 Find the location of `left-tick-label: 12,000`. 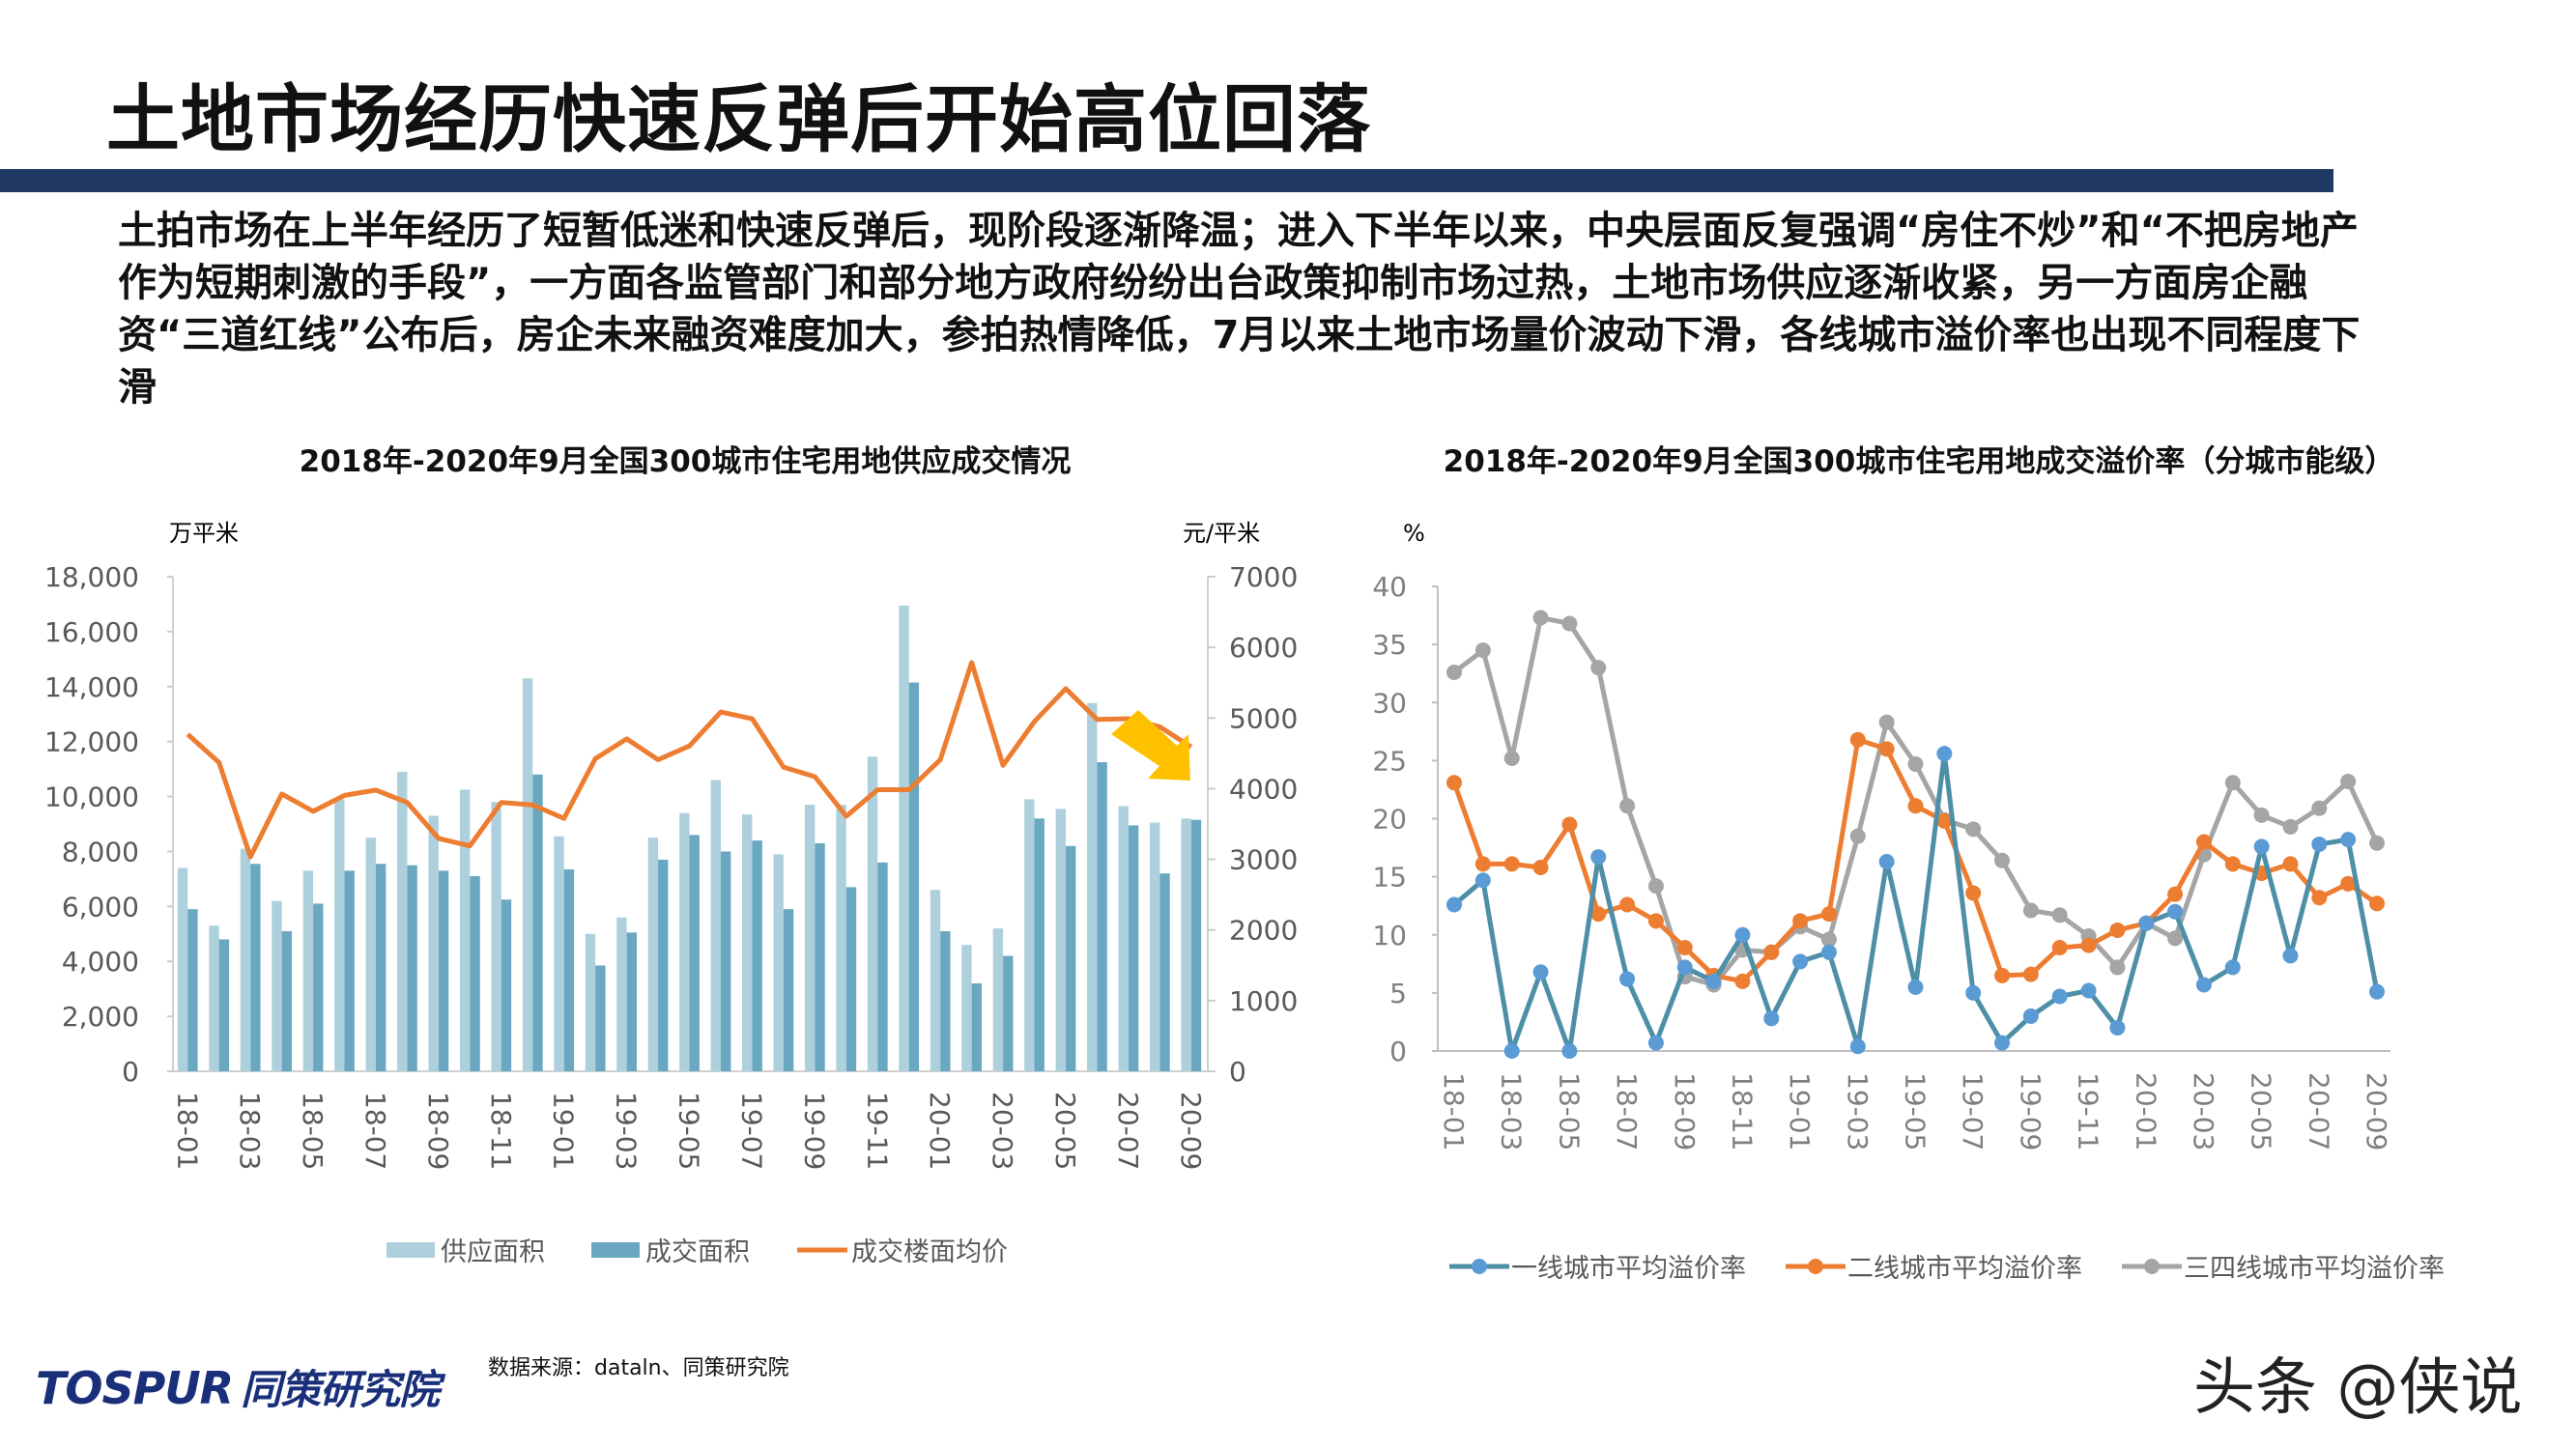

left-tick-label: 12,000 is located at coordinates (92, 742).